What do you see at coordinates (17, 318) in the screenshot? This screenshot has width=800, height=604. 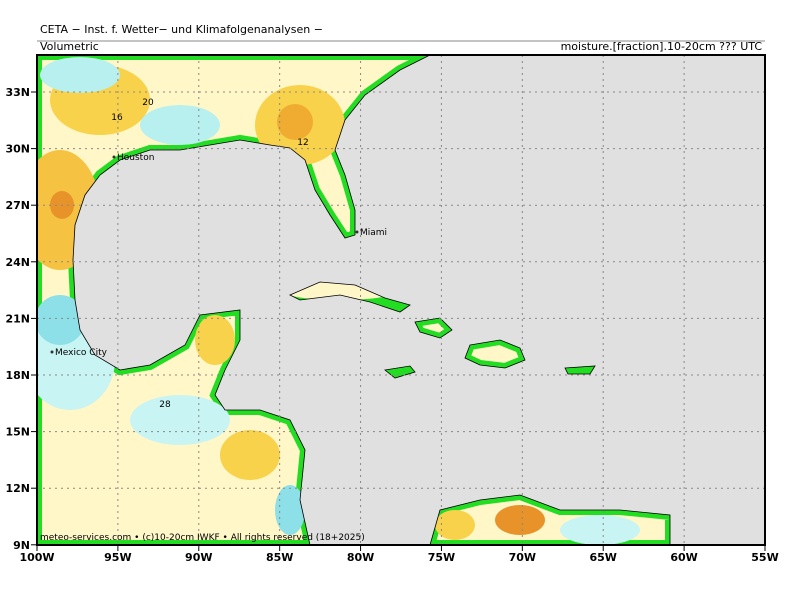 I see `lat-label: 21N` at bounding box center [17, 318].